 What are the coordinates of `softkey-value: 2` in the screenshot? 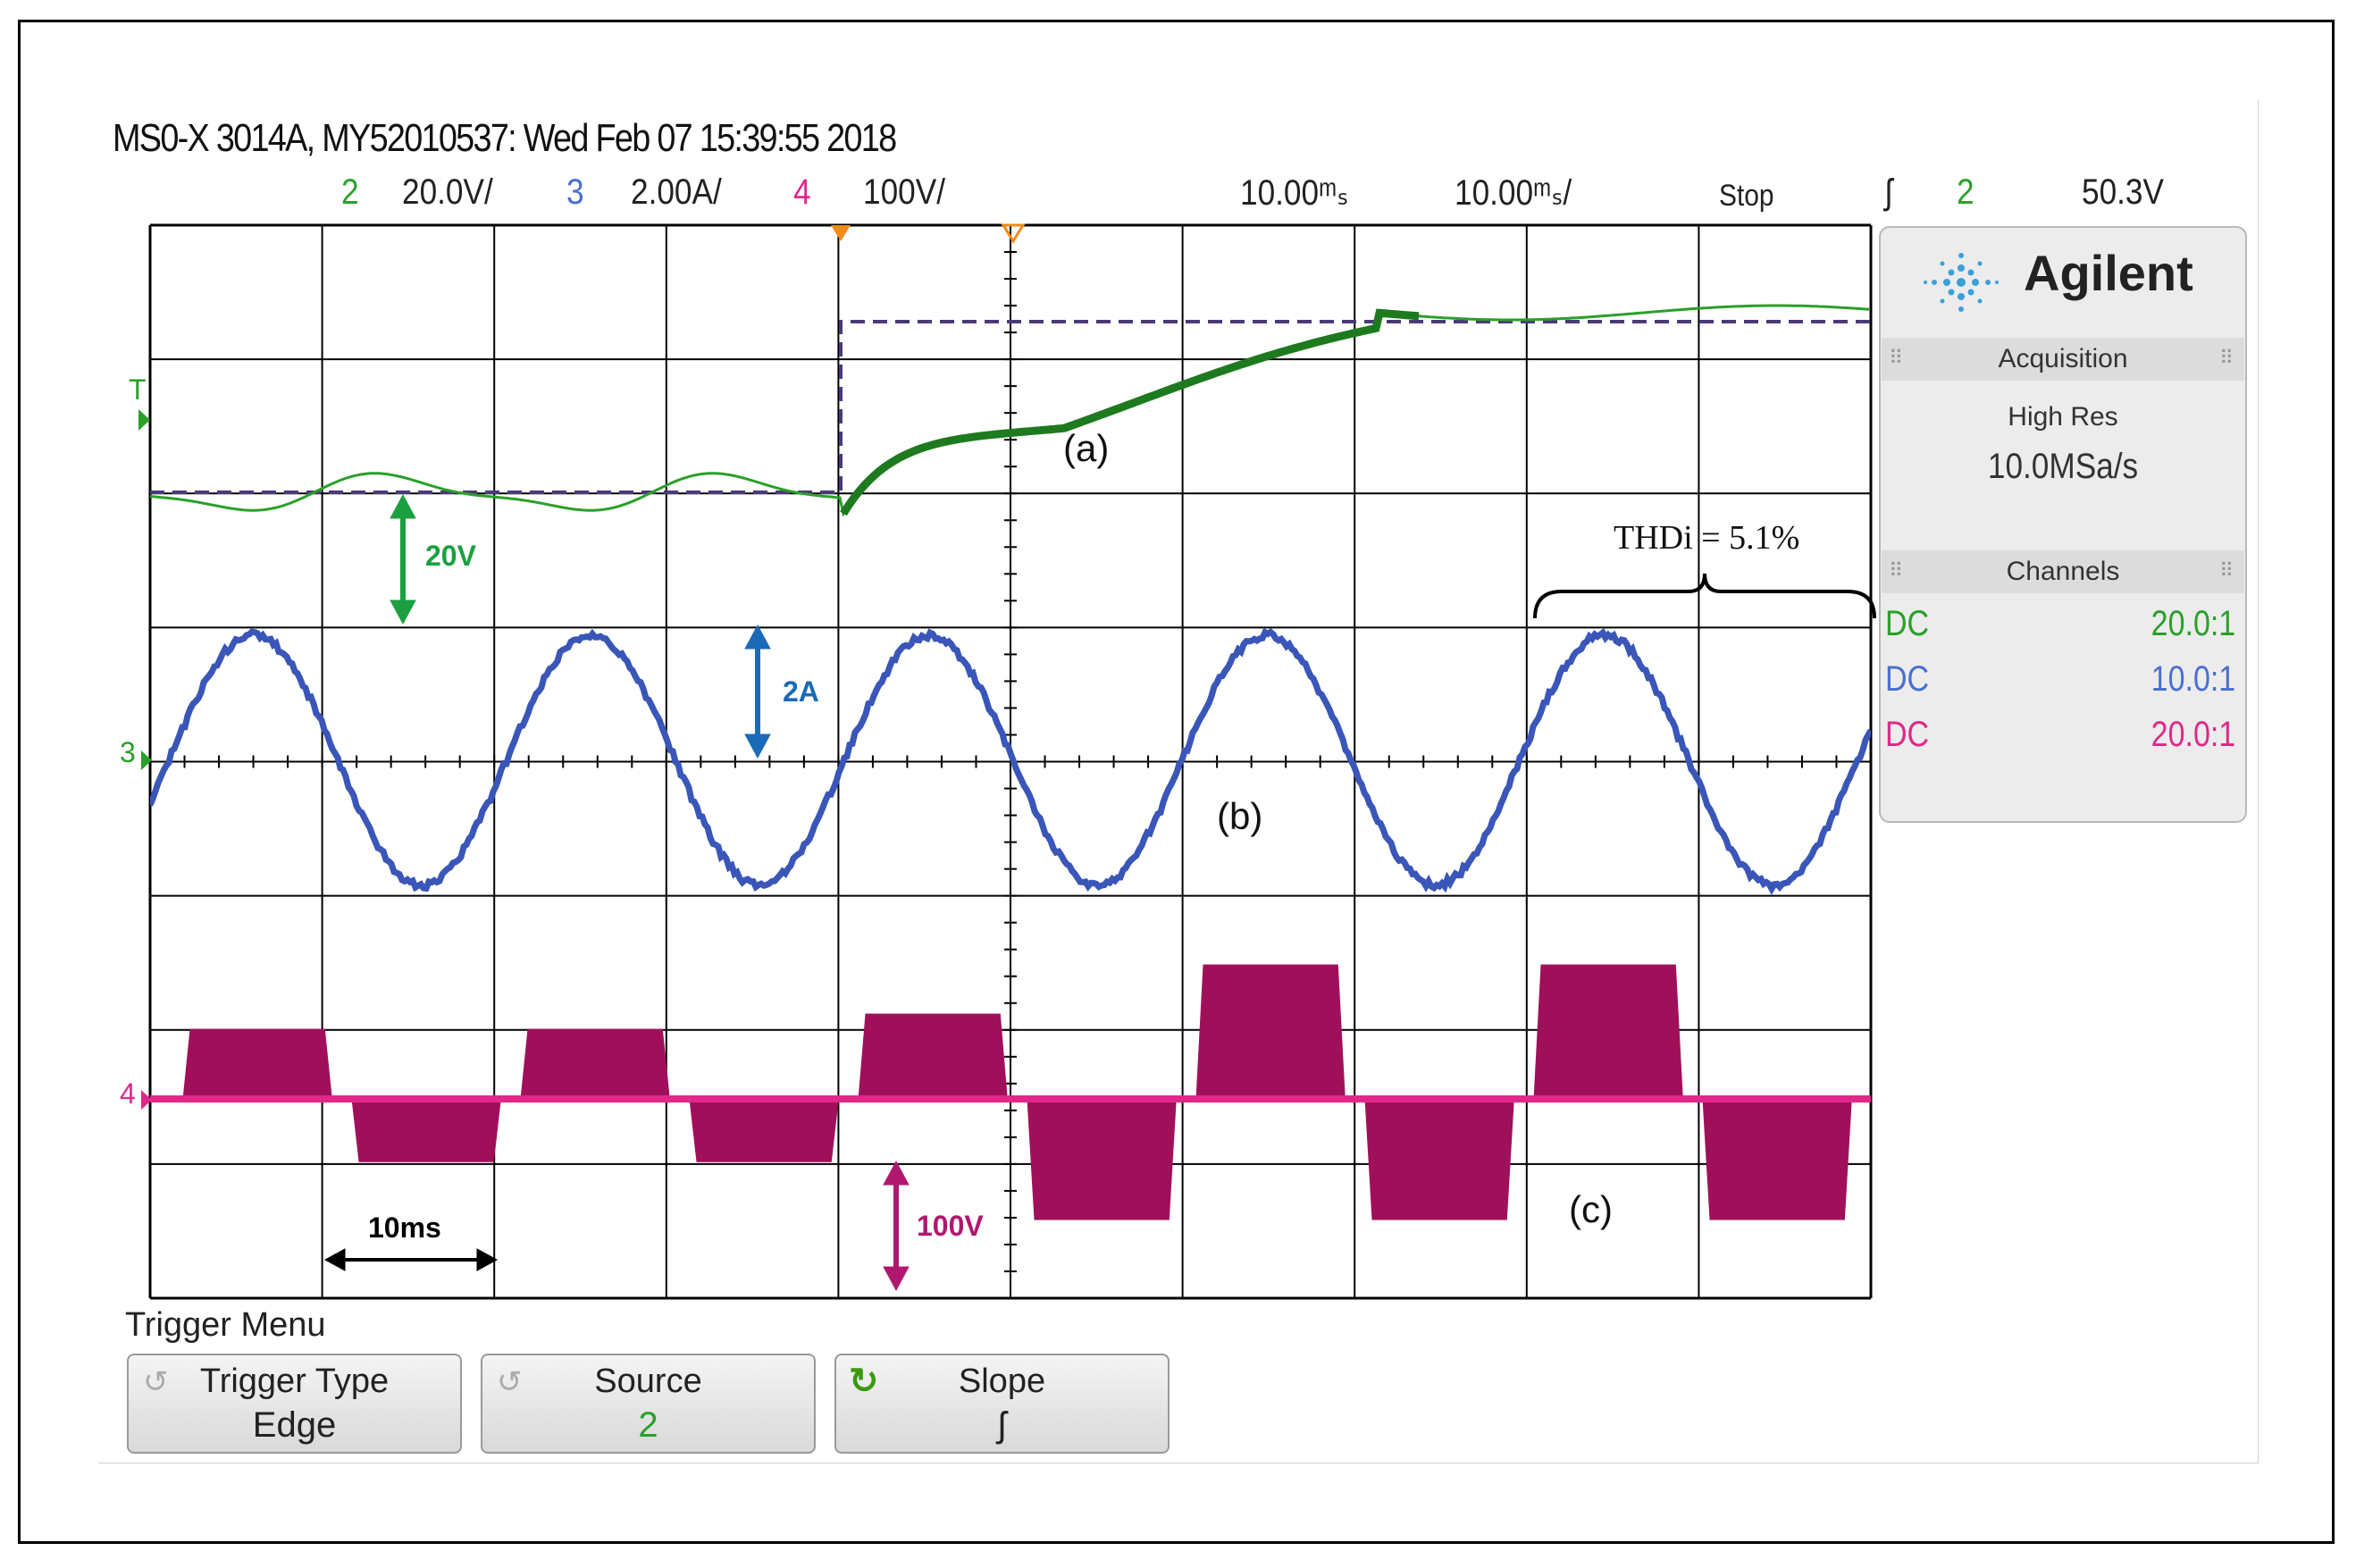 It's located at (648, 1425).